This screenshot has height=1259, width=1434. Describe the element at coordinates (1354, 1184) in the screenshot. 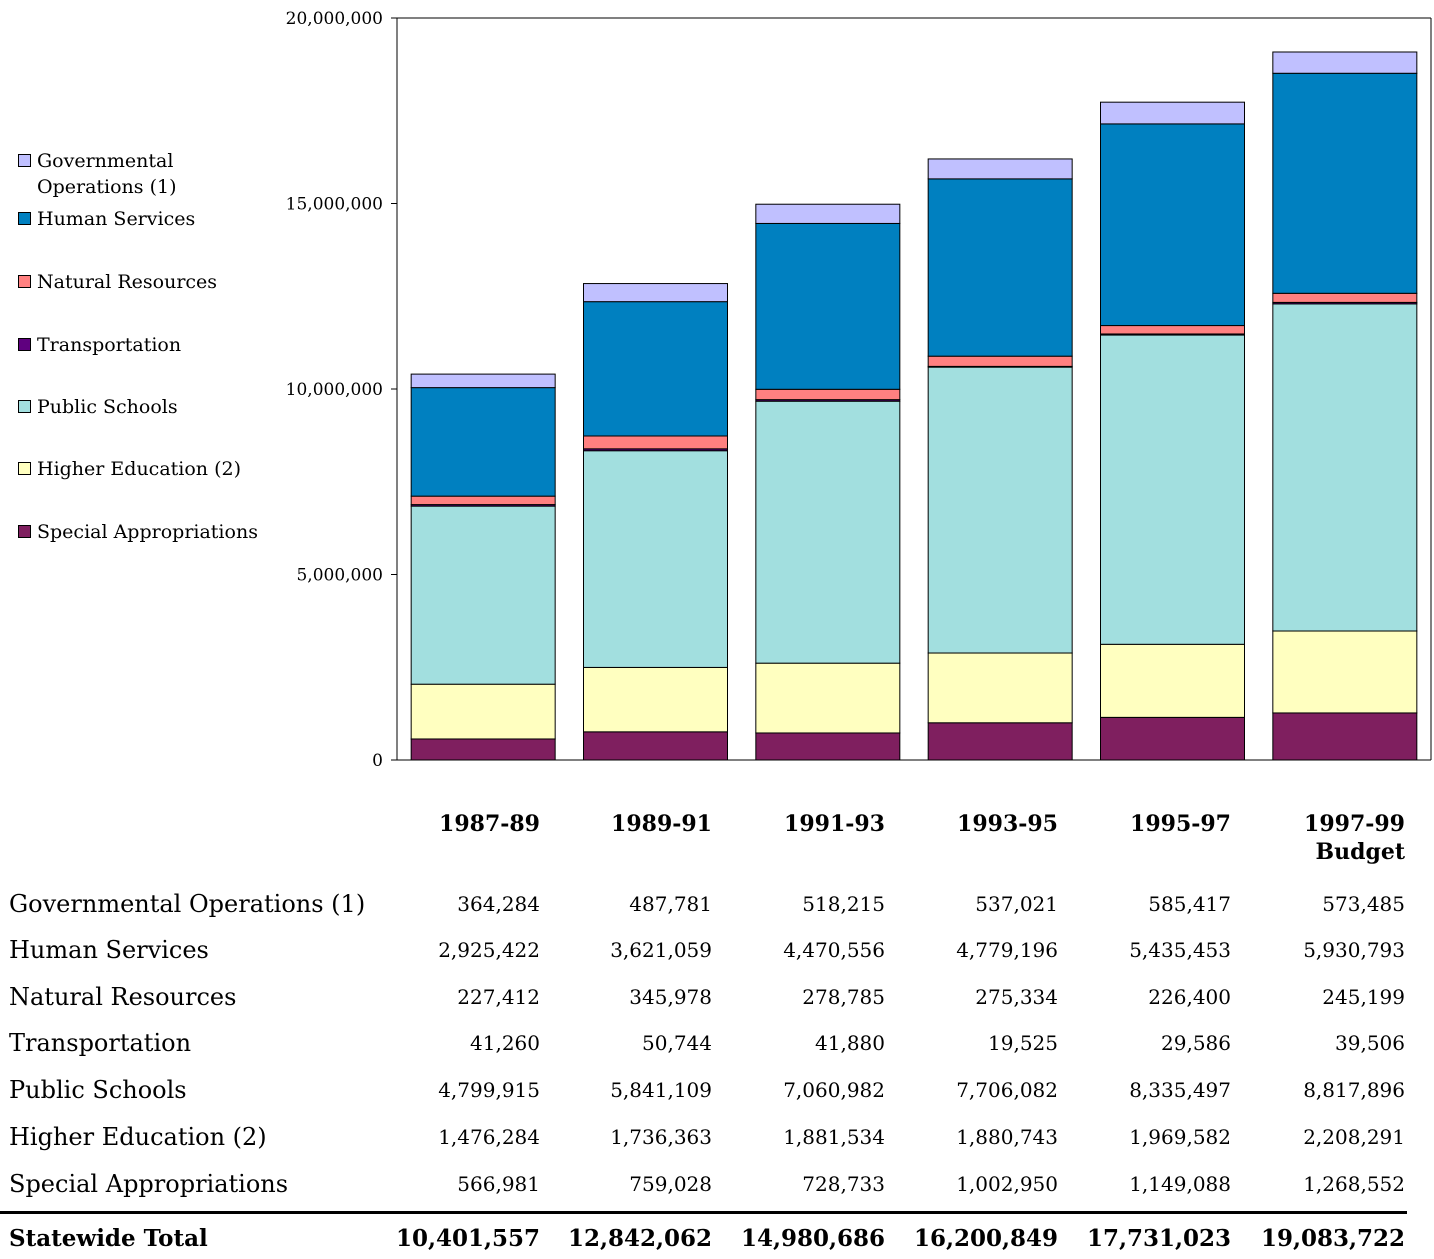

I see `table-cell: 1,268,552` at that location.